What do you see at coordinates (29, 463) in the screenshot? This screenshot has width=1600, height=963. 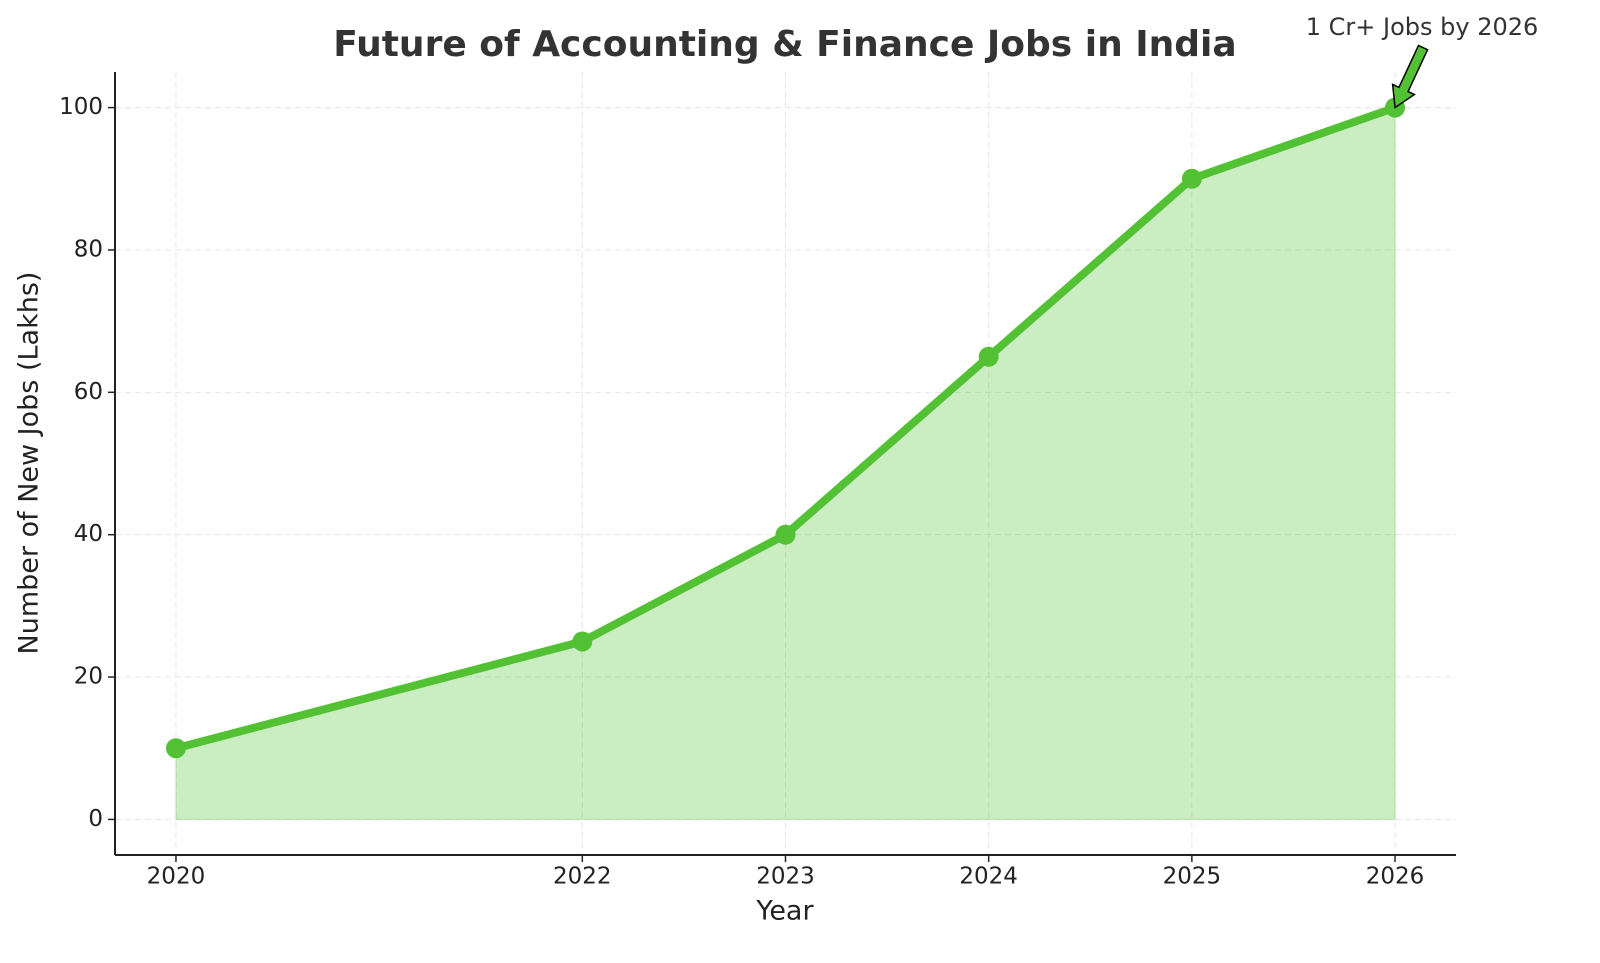 I see `y-axis-label: Number of New Jobs (Lakhs)` at bounding box center [29, 463].